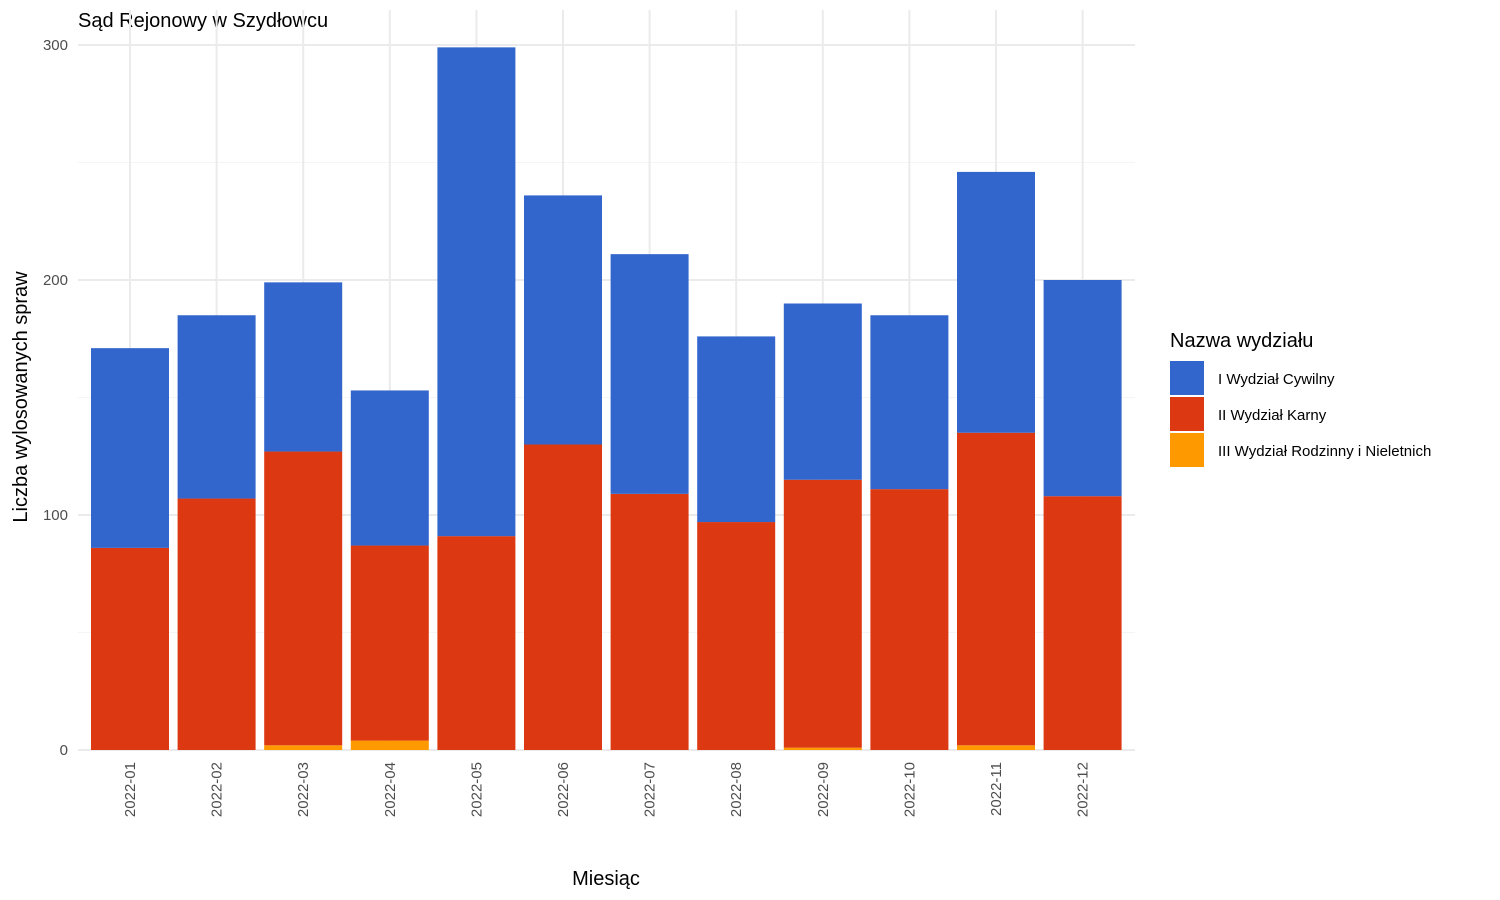  I want to click on chart-title: Sąd Rejonowy w Szydłowcu, so click(203, 21).